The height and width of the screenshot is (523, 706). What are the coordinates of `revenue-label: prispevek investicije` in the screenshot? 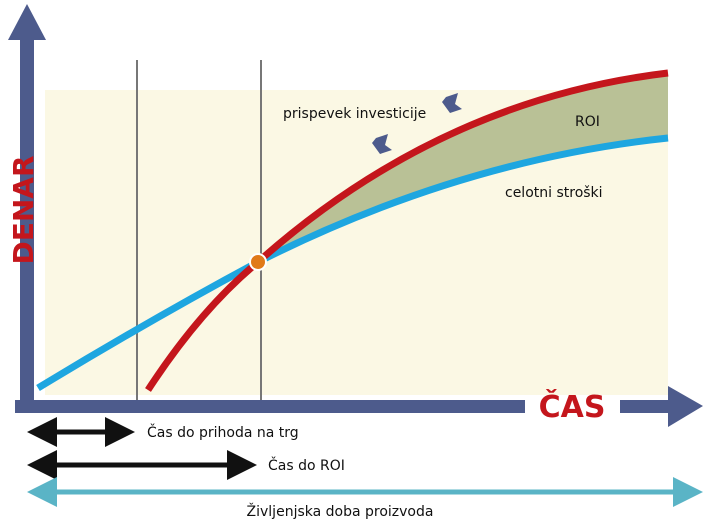 It's located at (354, 114).